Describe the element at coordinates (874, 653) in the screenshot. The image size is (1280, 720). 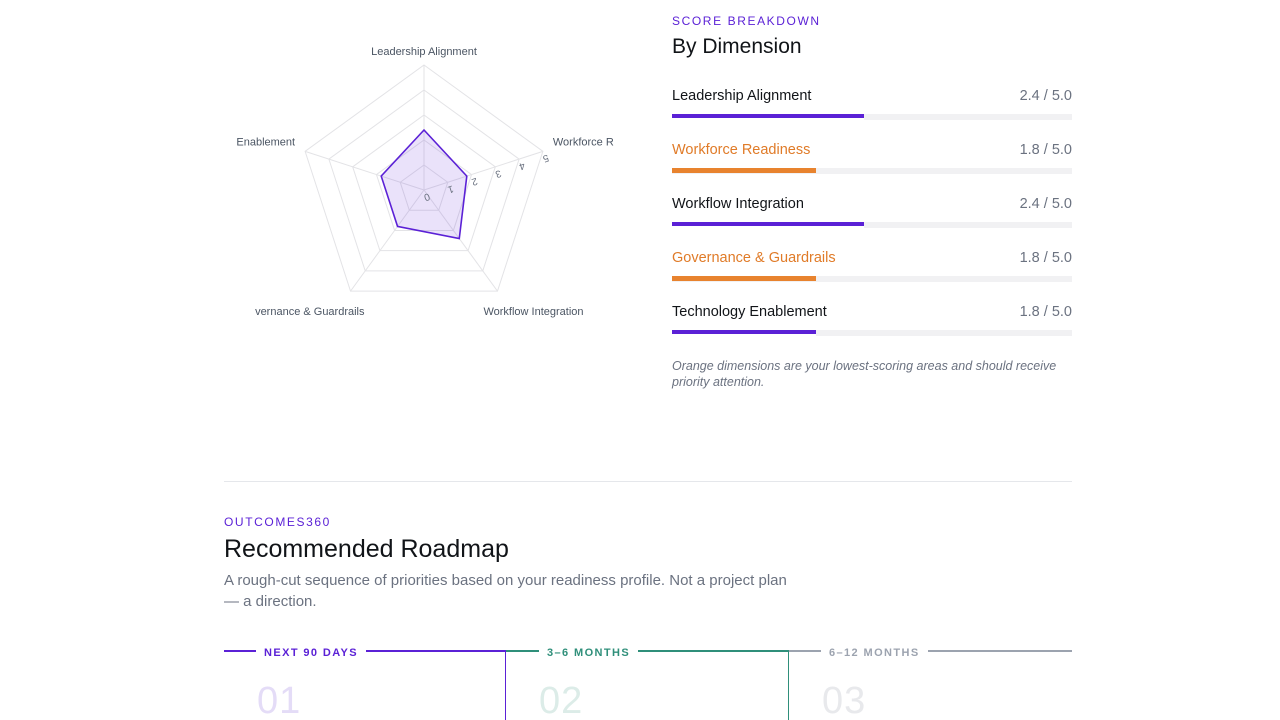
I see `phase-label: 6–12 MONTHS` at that location.